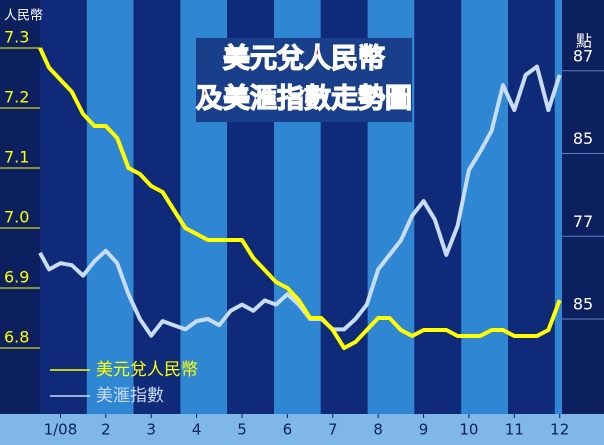 The width and height of the screenshot is (604, 445). What do you see at coordinates (106, 430) in the screenshot?
I see `x-tick-label: 2` at bounding box center [106, 430].